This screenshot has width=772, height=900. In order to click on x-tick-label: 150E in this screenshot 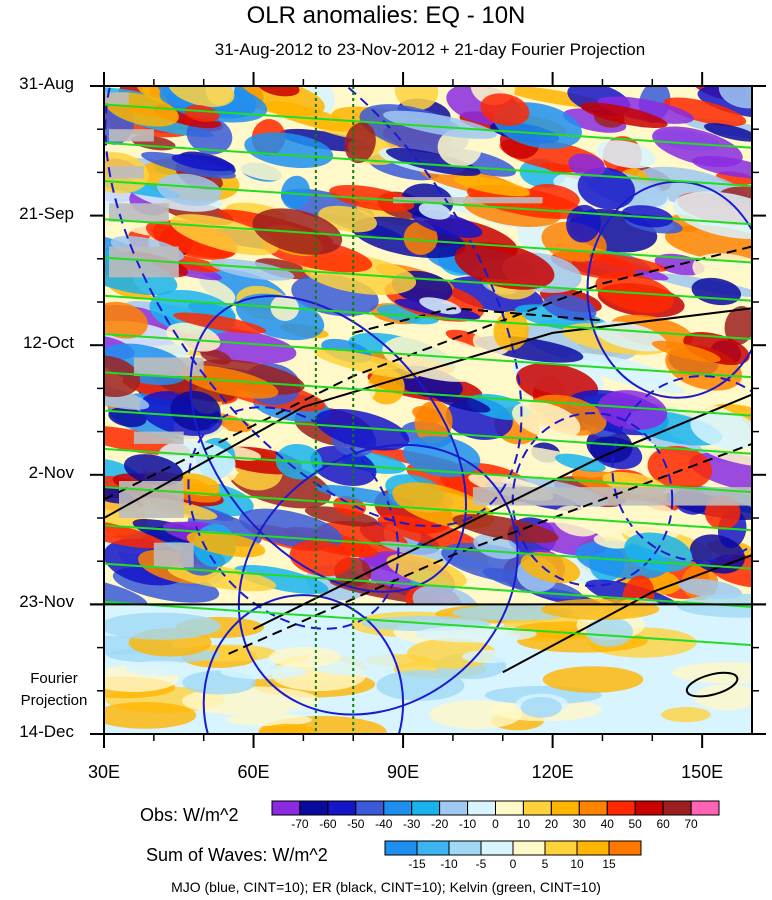, I will do `click(702, 772)`.